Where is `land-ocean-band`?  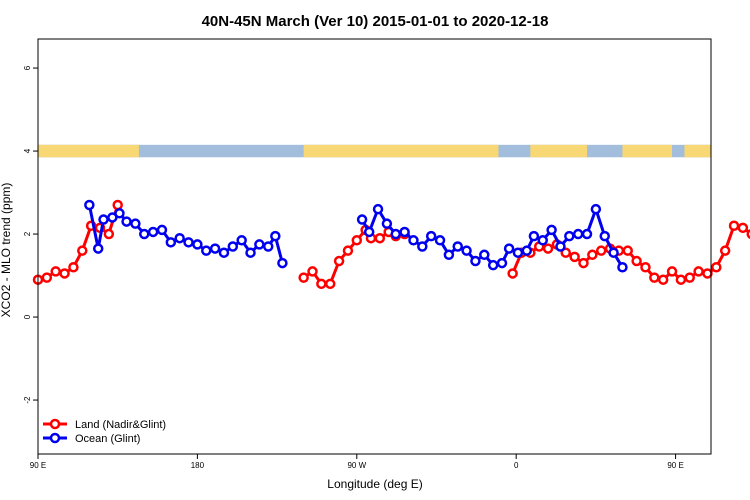
land-ocean-band is located at coordinates (374, 151).